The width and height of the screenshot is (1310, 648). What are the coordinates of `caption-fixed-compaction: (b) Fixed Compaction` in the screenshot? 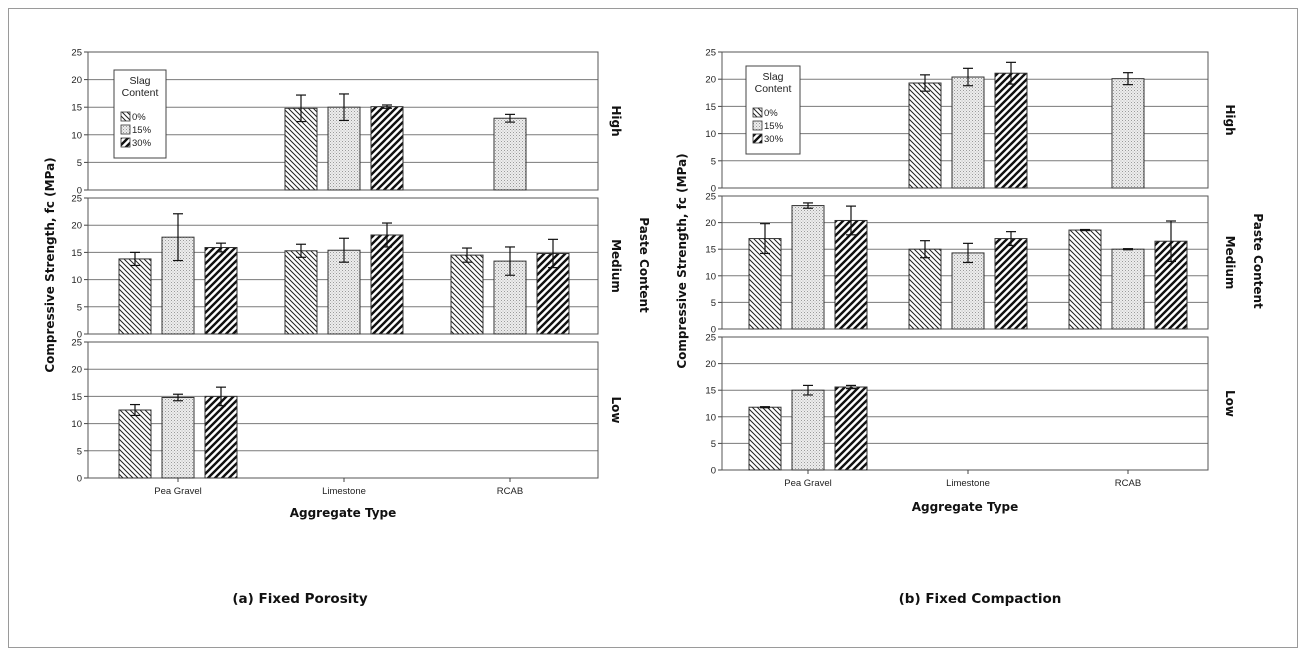 It's located at (980, 599).